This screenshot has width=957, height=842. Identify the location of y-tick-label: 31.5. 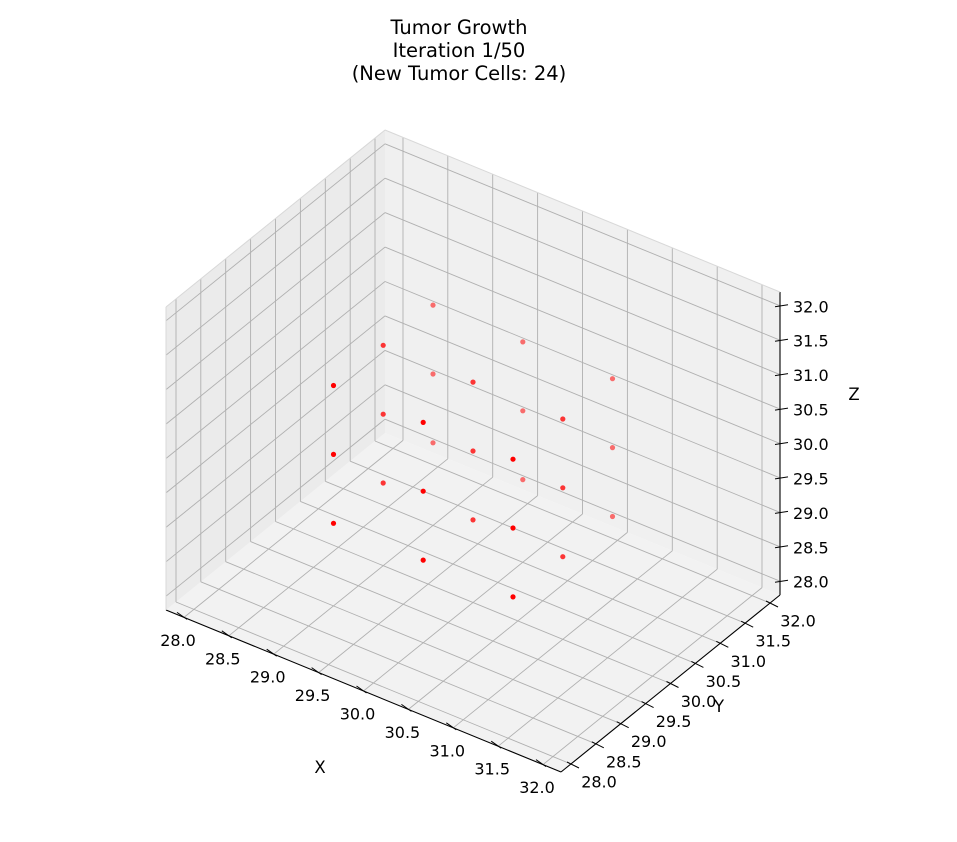
(773, 641).